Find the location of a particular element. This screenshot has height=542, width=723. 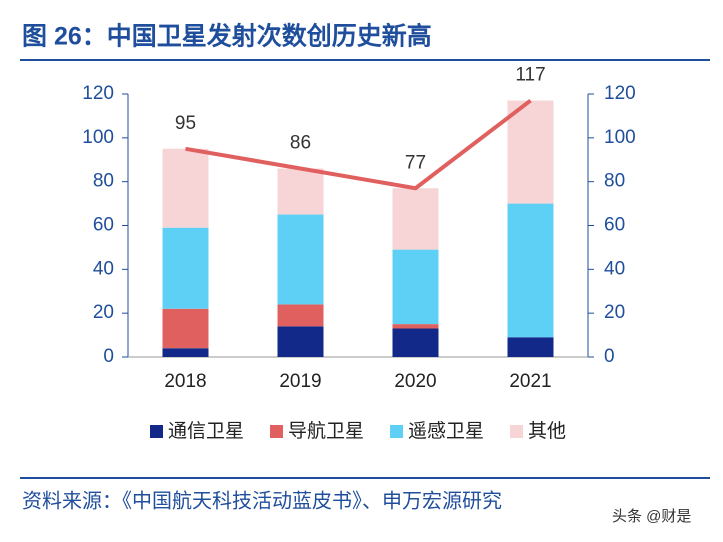

data-label: 86 is located at coordinates (300, 143).